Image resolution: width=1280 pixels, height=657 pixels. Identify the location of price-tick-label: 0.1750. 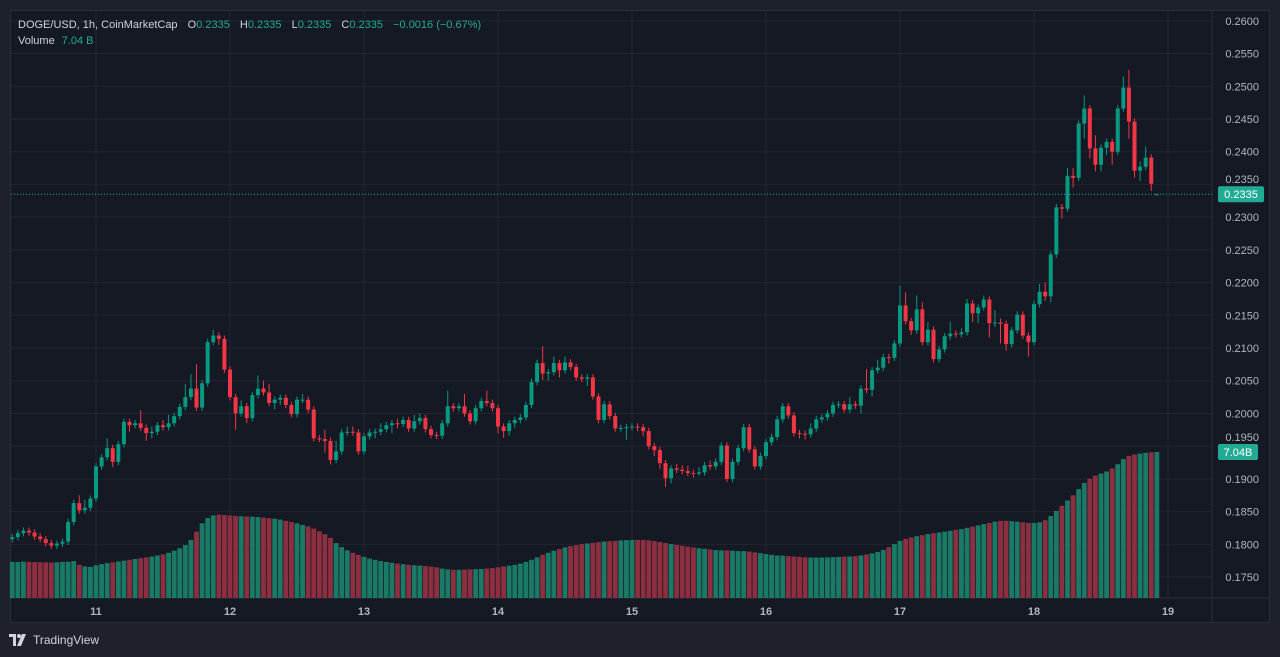
(1242, 578).